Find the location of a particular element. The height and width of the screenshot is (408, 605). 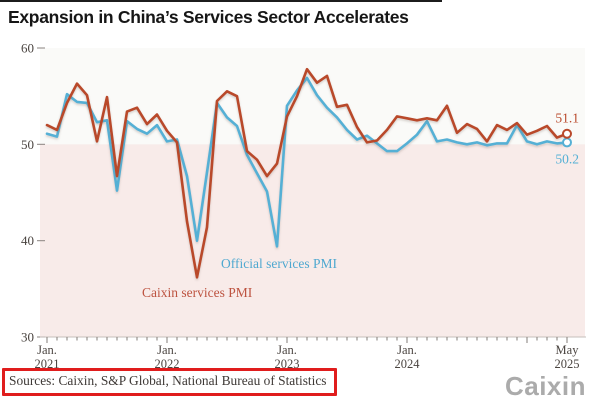

x-tick-label: 2024 is located at coordinates (408, 364).